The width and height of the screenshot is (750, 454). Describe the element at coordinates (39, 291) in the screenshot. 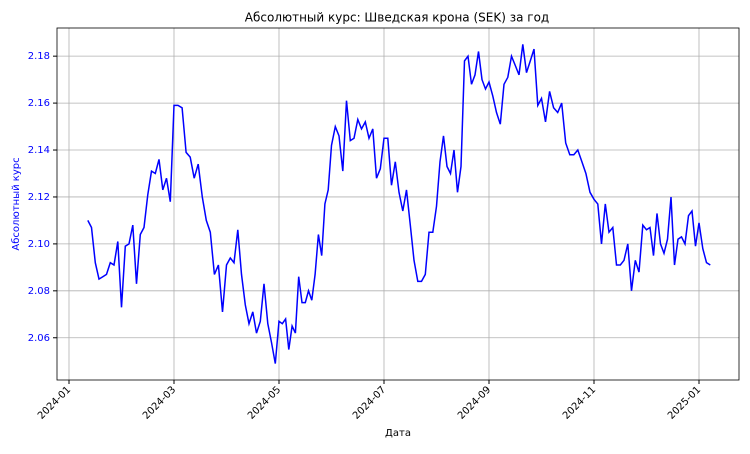

I see `y-tick-label: 2.08` at that location.